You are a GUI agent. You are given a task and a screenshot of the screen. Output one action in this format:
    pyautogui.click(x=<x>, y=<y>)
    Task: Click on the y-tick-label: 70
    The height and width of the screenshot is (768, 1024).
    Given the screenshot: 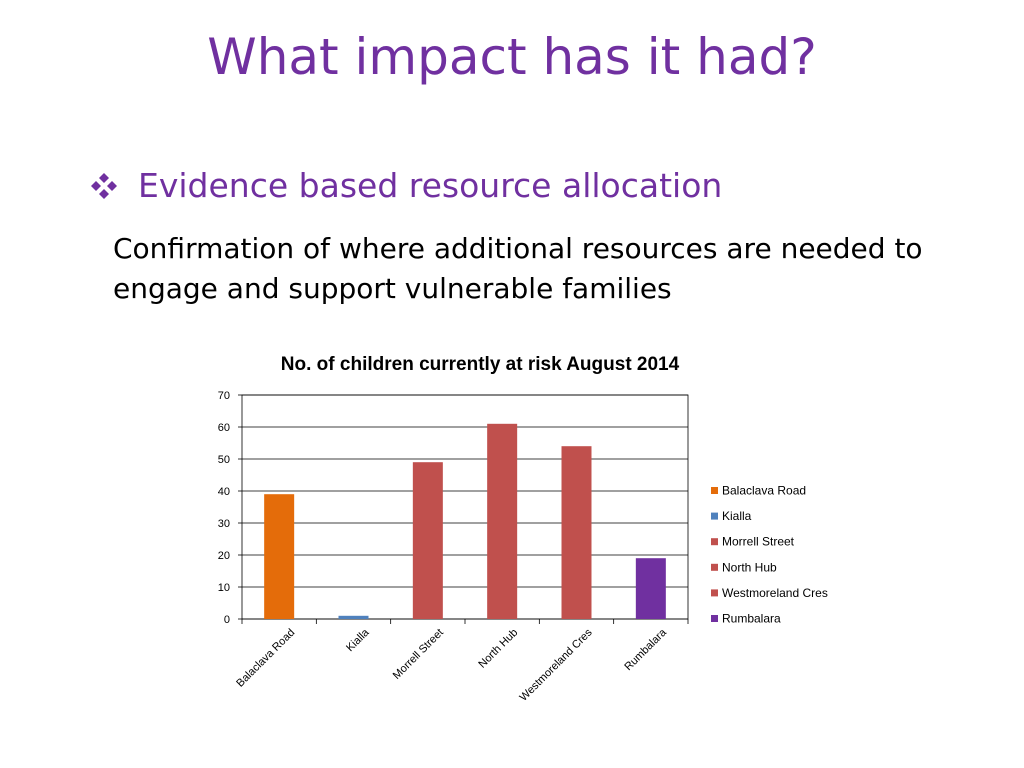 What is the action you would take?
    pyautogui.click(x=224, y=396)
    